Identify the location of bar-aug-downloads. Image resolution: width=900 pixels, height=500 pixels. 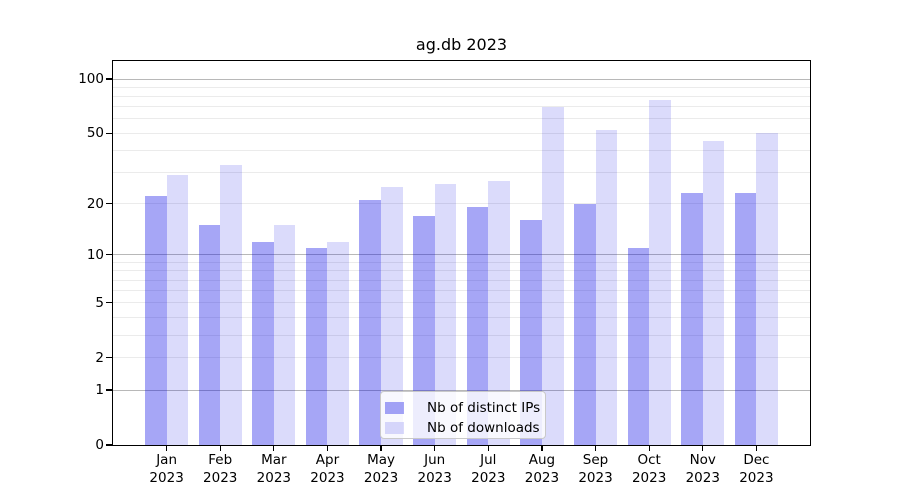
(552, 275).